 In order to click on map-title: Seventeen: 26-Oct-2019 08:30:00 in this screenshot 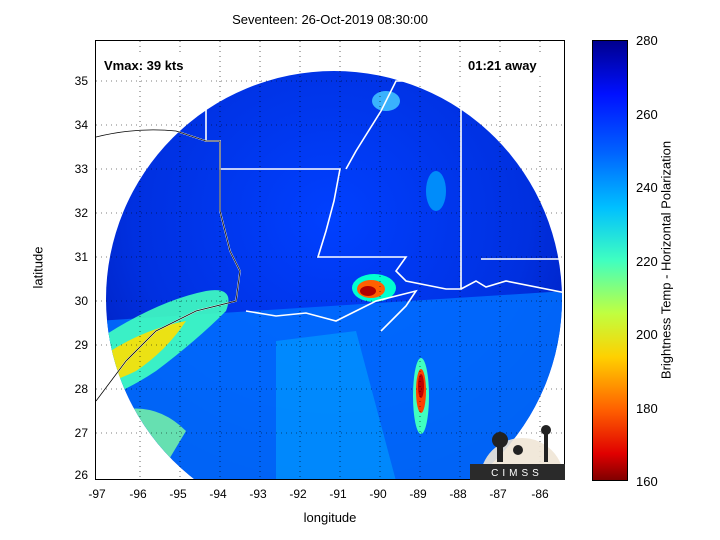, I will do `click(330, 19)`.